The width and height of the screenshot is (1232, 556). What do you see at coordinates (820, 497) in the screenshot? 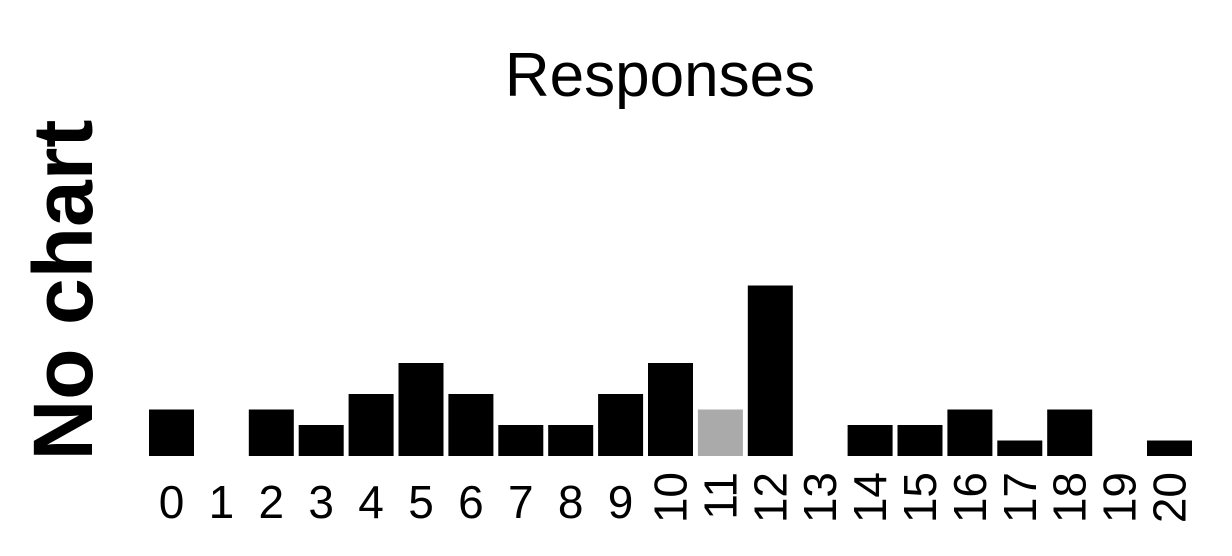
I see `x-tick-label-13: 13` at bounding box center [820, 497].